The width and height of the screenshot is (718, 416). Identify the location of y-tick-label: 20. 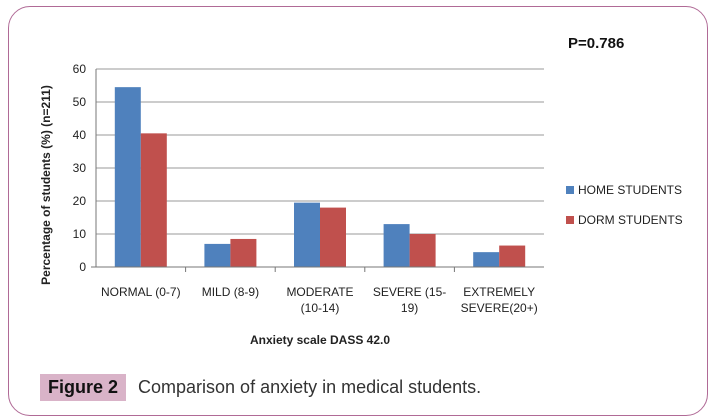
(80, 201).